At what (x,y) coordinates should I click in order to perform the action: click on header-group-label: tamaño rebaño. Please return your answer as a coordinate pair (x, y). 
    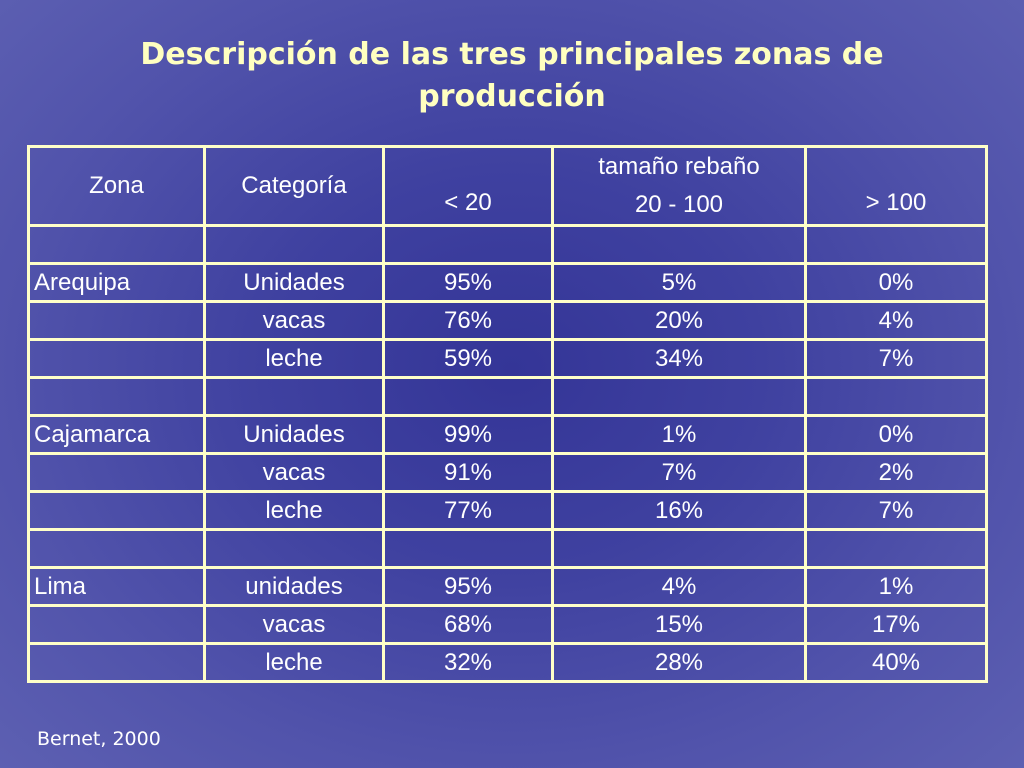
    Looking at the image, I should click on (679, 166).